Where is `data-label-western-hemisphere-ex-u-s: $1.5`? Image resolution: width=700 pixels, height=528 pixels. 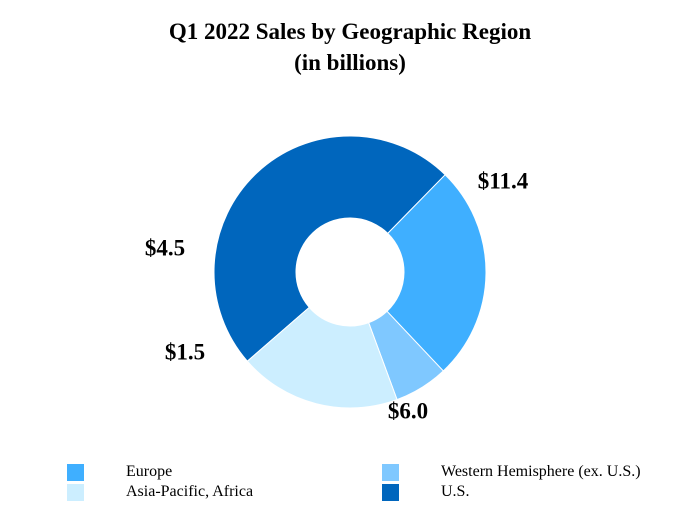 data-label-western-hemisphere-ex-u-s: $1.5 is located at coordinates (185, 351).